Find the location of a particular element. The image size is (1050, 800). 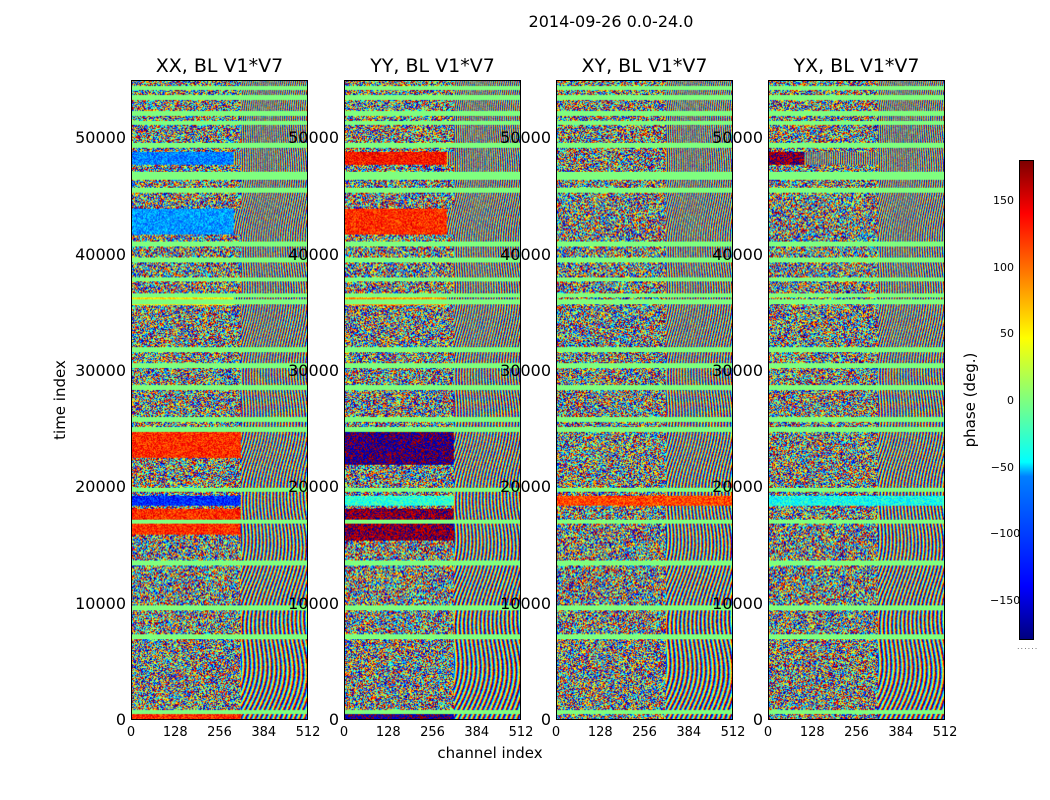

panel-title-xy: XY, BL V1*V7 is located at coordinates (644, 66).